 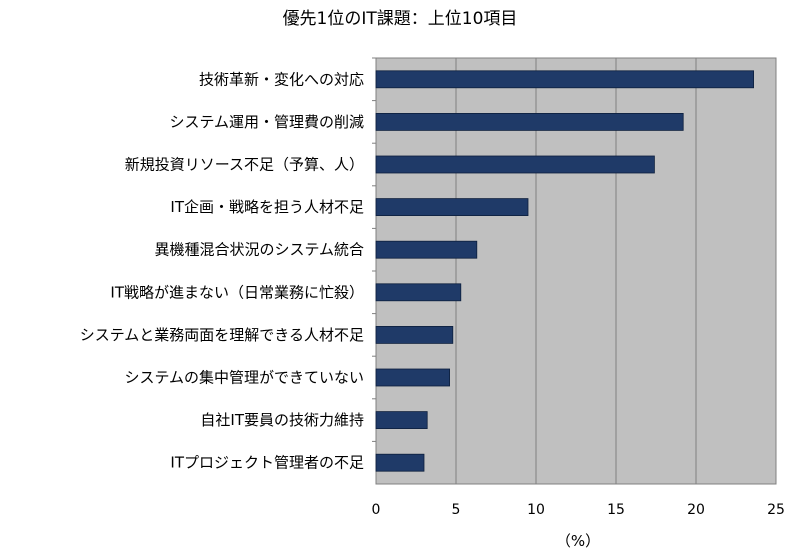 I want to click on category-label: 技術革新・変化への対応, so click(x=281, y=79).